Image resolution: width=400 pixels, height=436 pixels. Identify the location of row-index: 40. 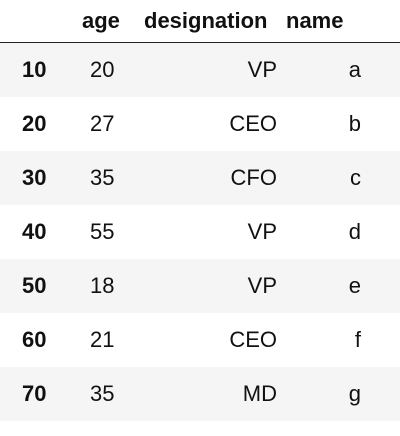
(34, 231).